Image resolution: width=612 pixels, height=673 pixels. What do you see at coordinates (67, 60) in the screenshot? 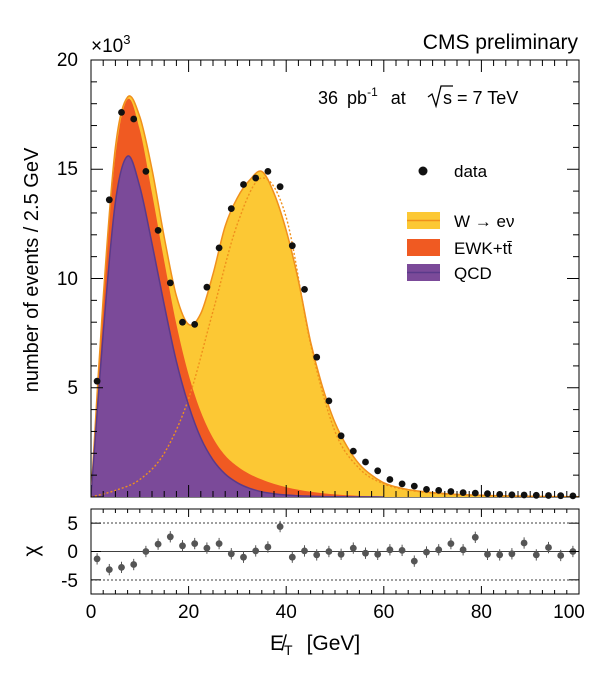
I see `y-tick-label-20: 20` at bounding box center [67, 60].